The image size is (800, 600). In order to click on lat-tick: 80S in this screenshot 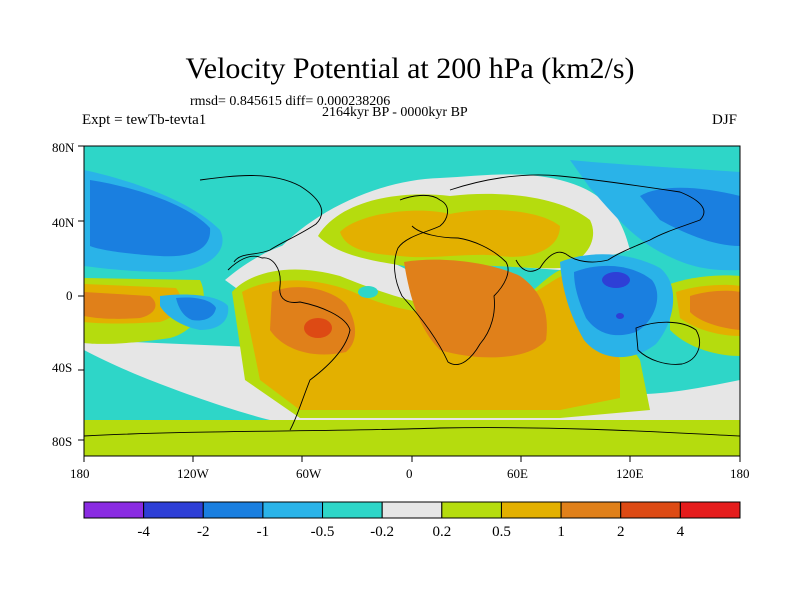, I will do `click(62, 441)`.